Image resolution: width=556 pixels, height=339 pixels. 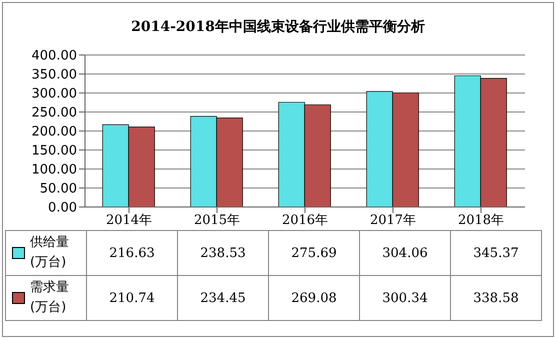 What do you see at coordinates (54, 75) in the screenshot?
I see `y-tick-label: 350.00` at bounding box center [54, 75].